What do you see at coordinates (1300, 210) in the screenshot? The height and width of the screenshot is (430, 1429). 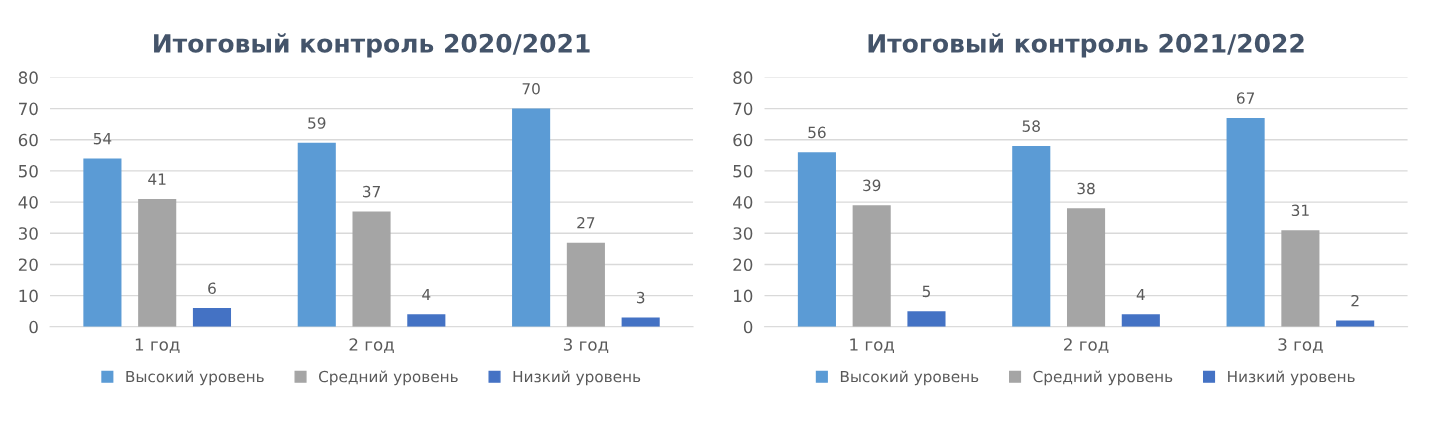 I see `data-label: 31` at bounding box center [1300, 210].